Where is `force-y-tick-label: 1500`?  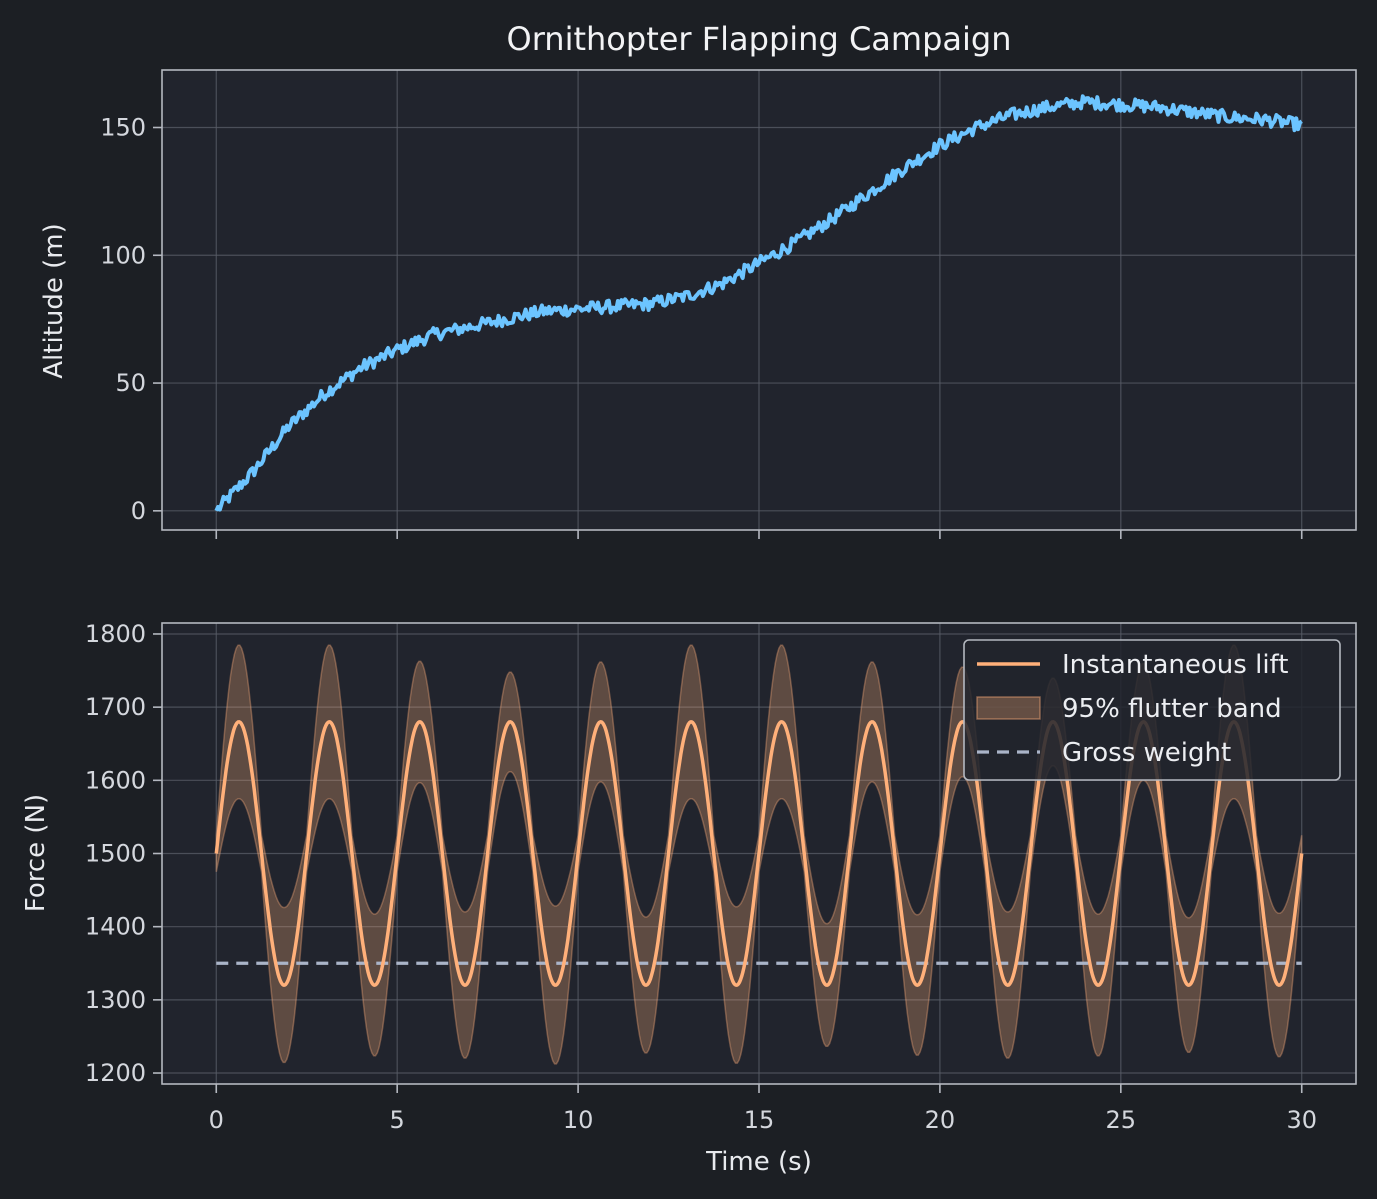 force-y-tick-label: 1500 is located at coordinates (115, 854).